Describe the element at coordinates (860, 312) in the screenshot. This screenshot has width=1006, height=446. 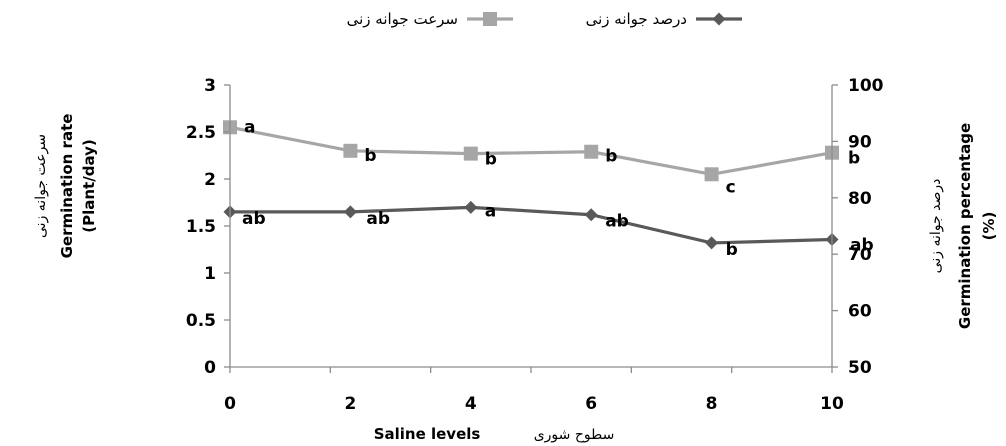
I see `right-tick-label: 60` at that location.